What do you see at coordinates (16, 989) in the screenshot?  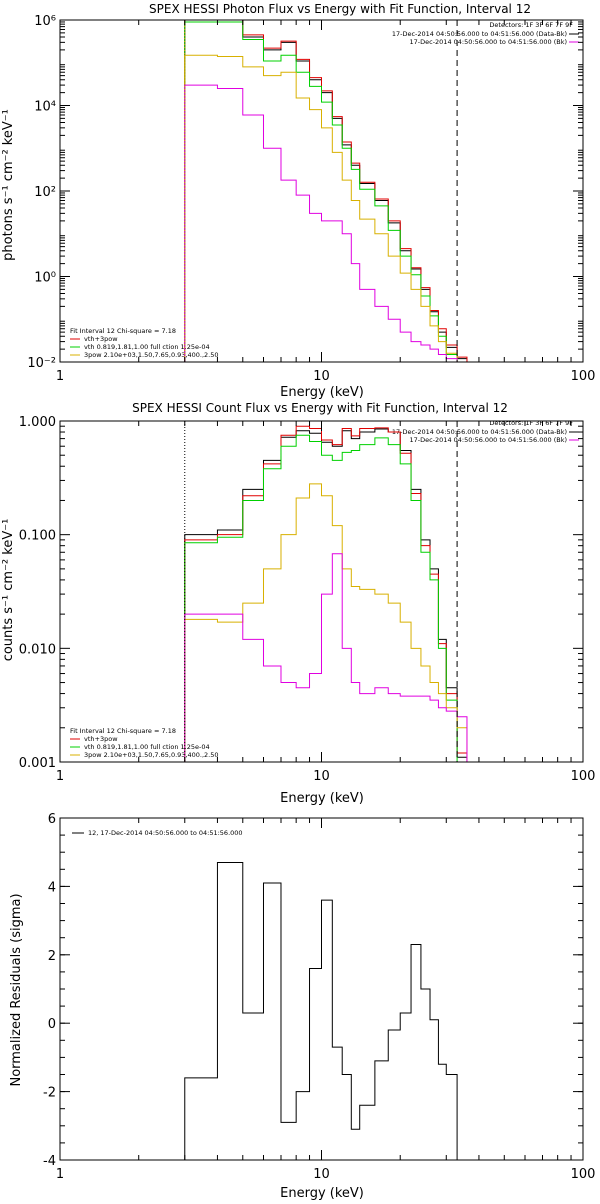 I see `residuals-y-axis-label: Normalized Residuals (sigma)` at bounding box center [16, 989].